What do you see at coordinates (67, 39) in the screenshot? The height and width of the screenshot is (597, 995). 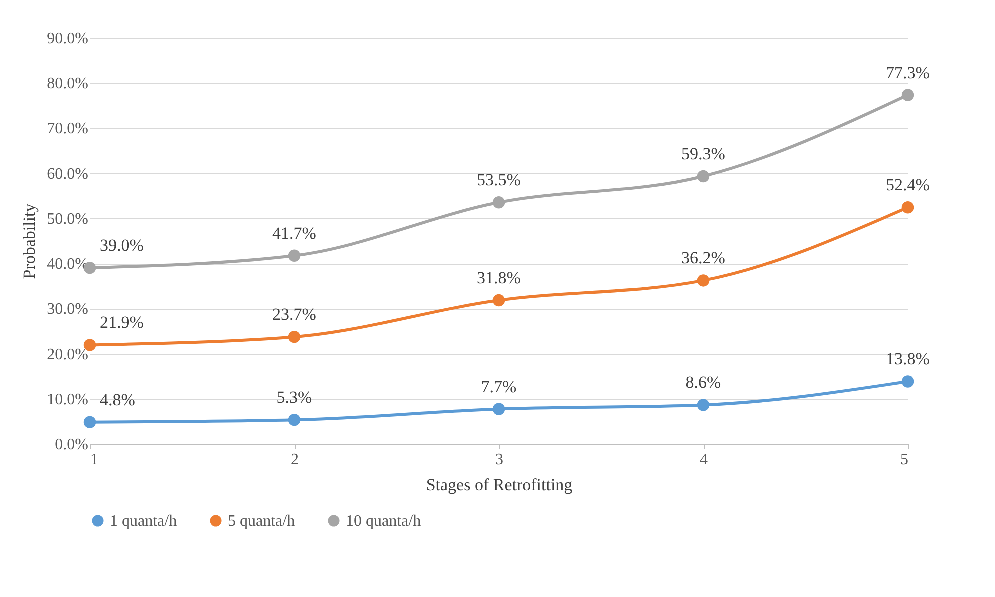 I see `y-tick-label: 90.0%` at bounding box center [67, 39].